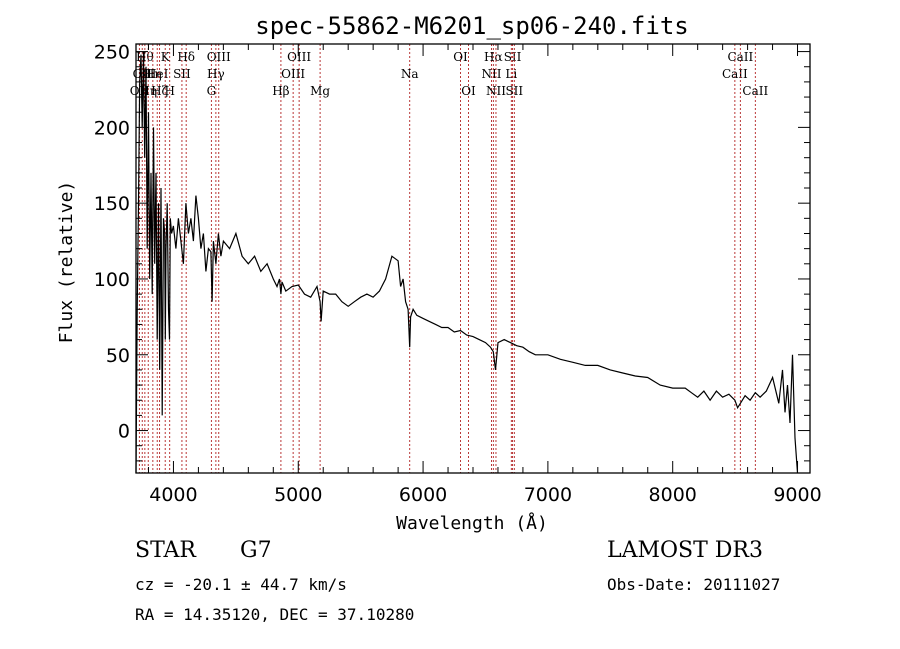  I want to click on line-label-21: NII, so click(491, 74).